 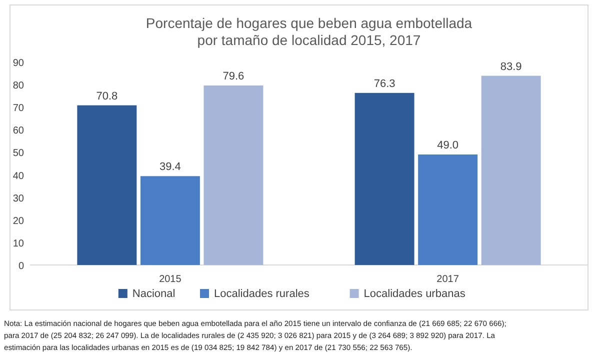 What do you see at coordinates (107, 96) in the screenshot?
I see `data-label: 70.8` at bounding box center [107, 96].